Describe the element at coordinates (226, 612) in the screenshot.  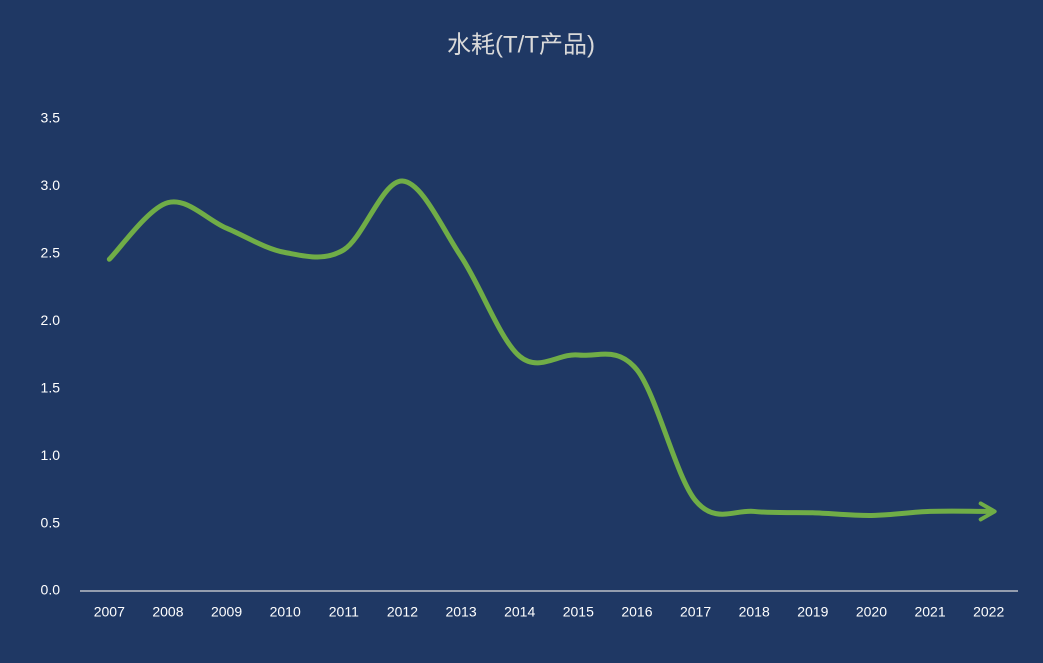
I see `x-tick-label: 2009` at that location.